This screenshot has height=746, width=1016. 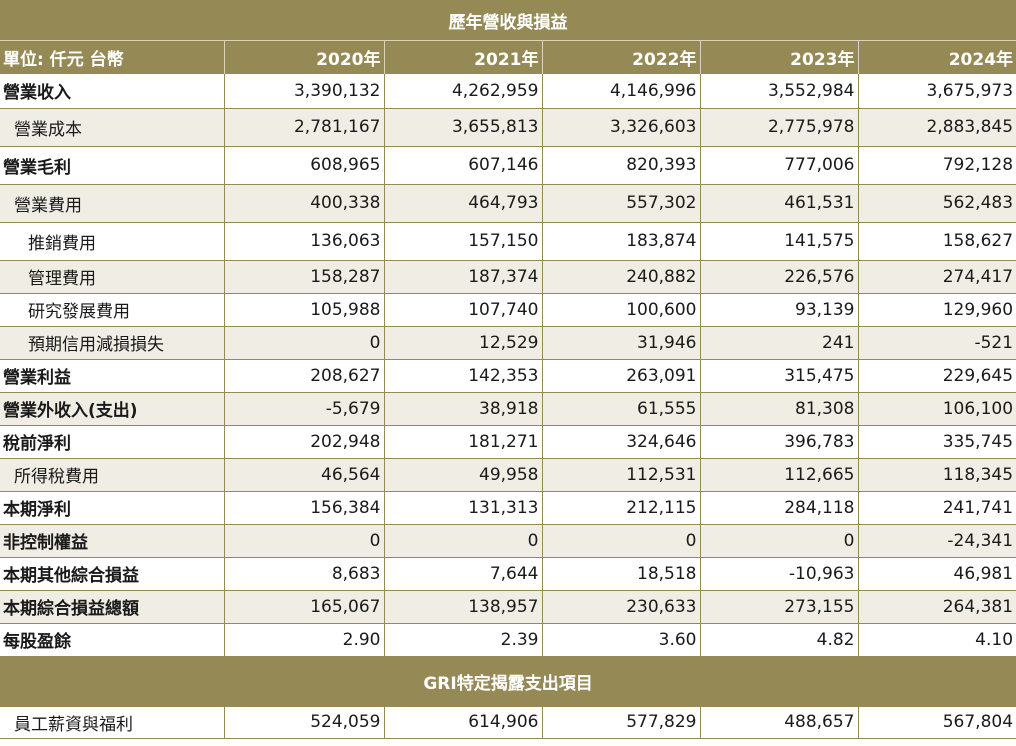 What do you see at coordinates (112, 541) in the screenshot?
I see `row-label: 非控制權益` at bounding box center [112, 541].